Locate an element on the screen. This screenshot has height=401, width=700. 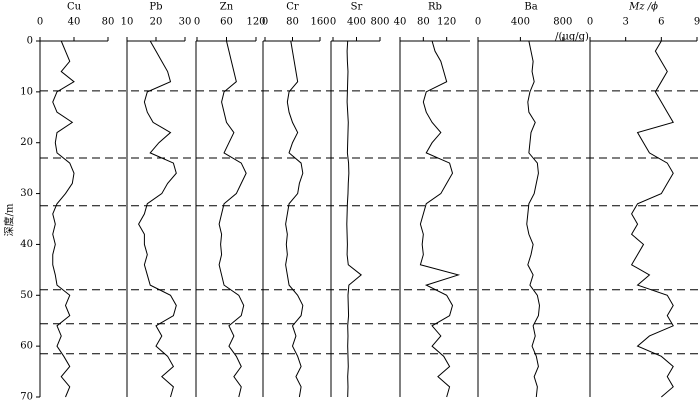
panel-title: Pb is located at coordinates (155, 7).